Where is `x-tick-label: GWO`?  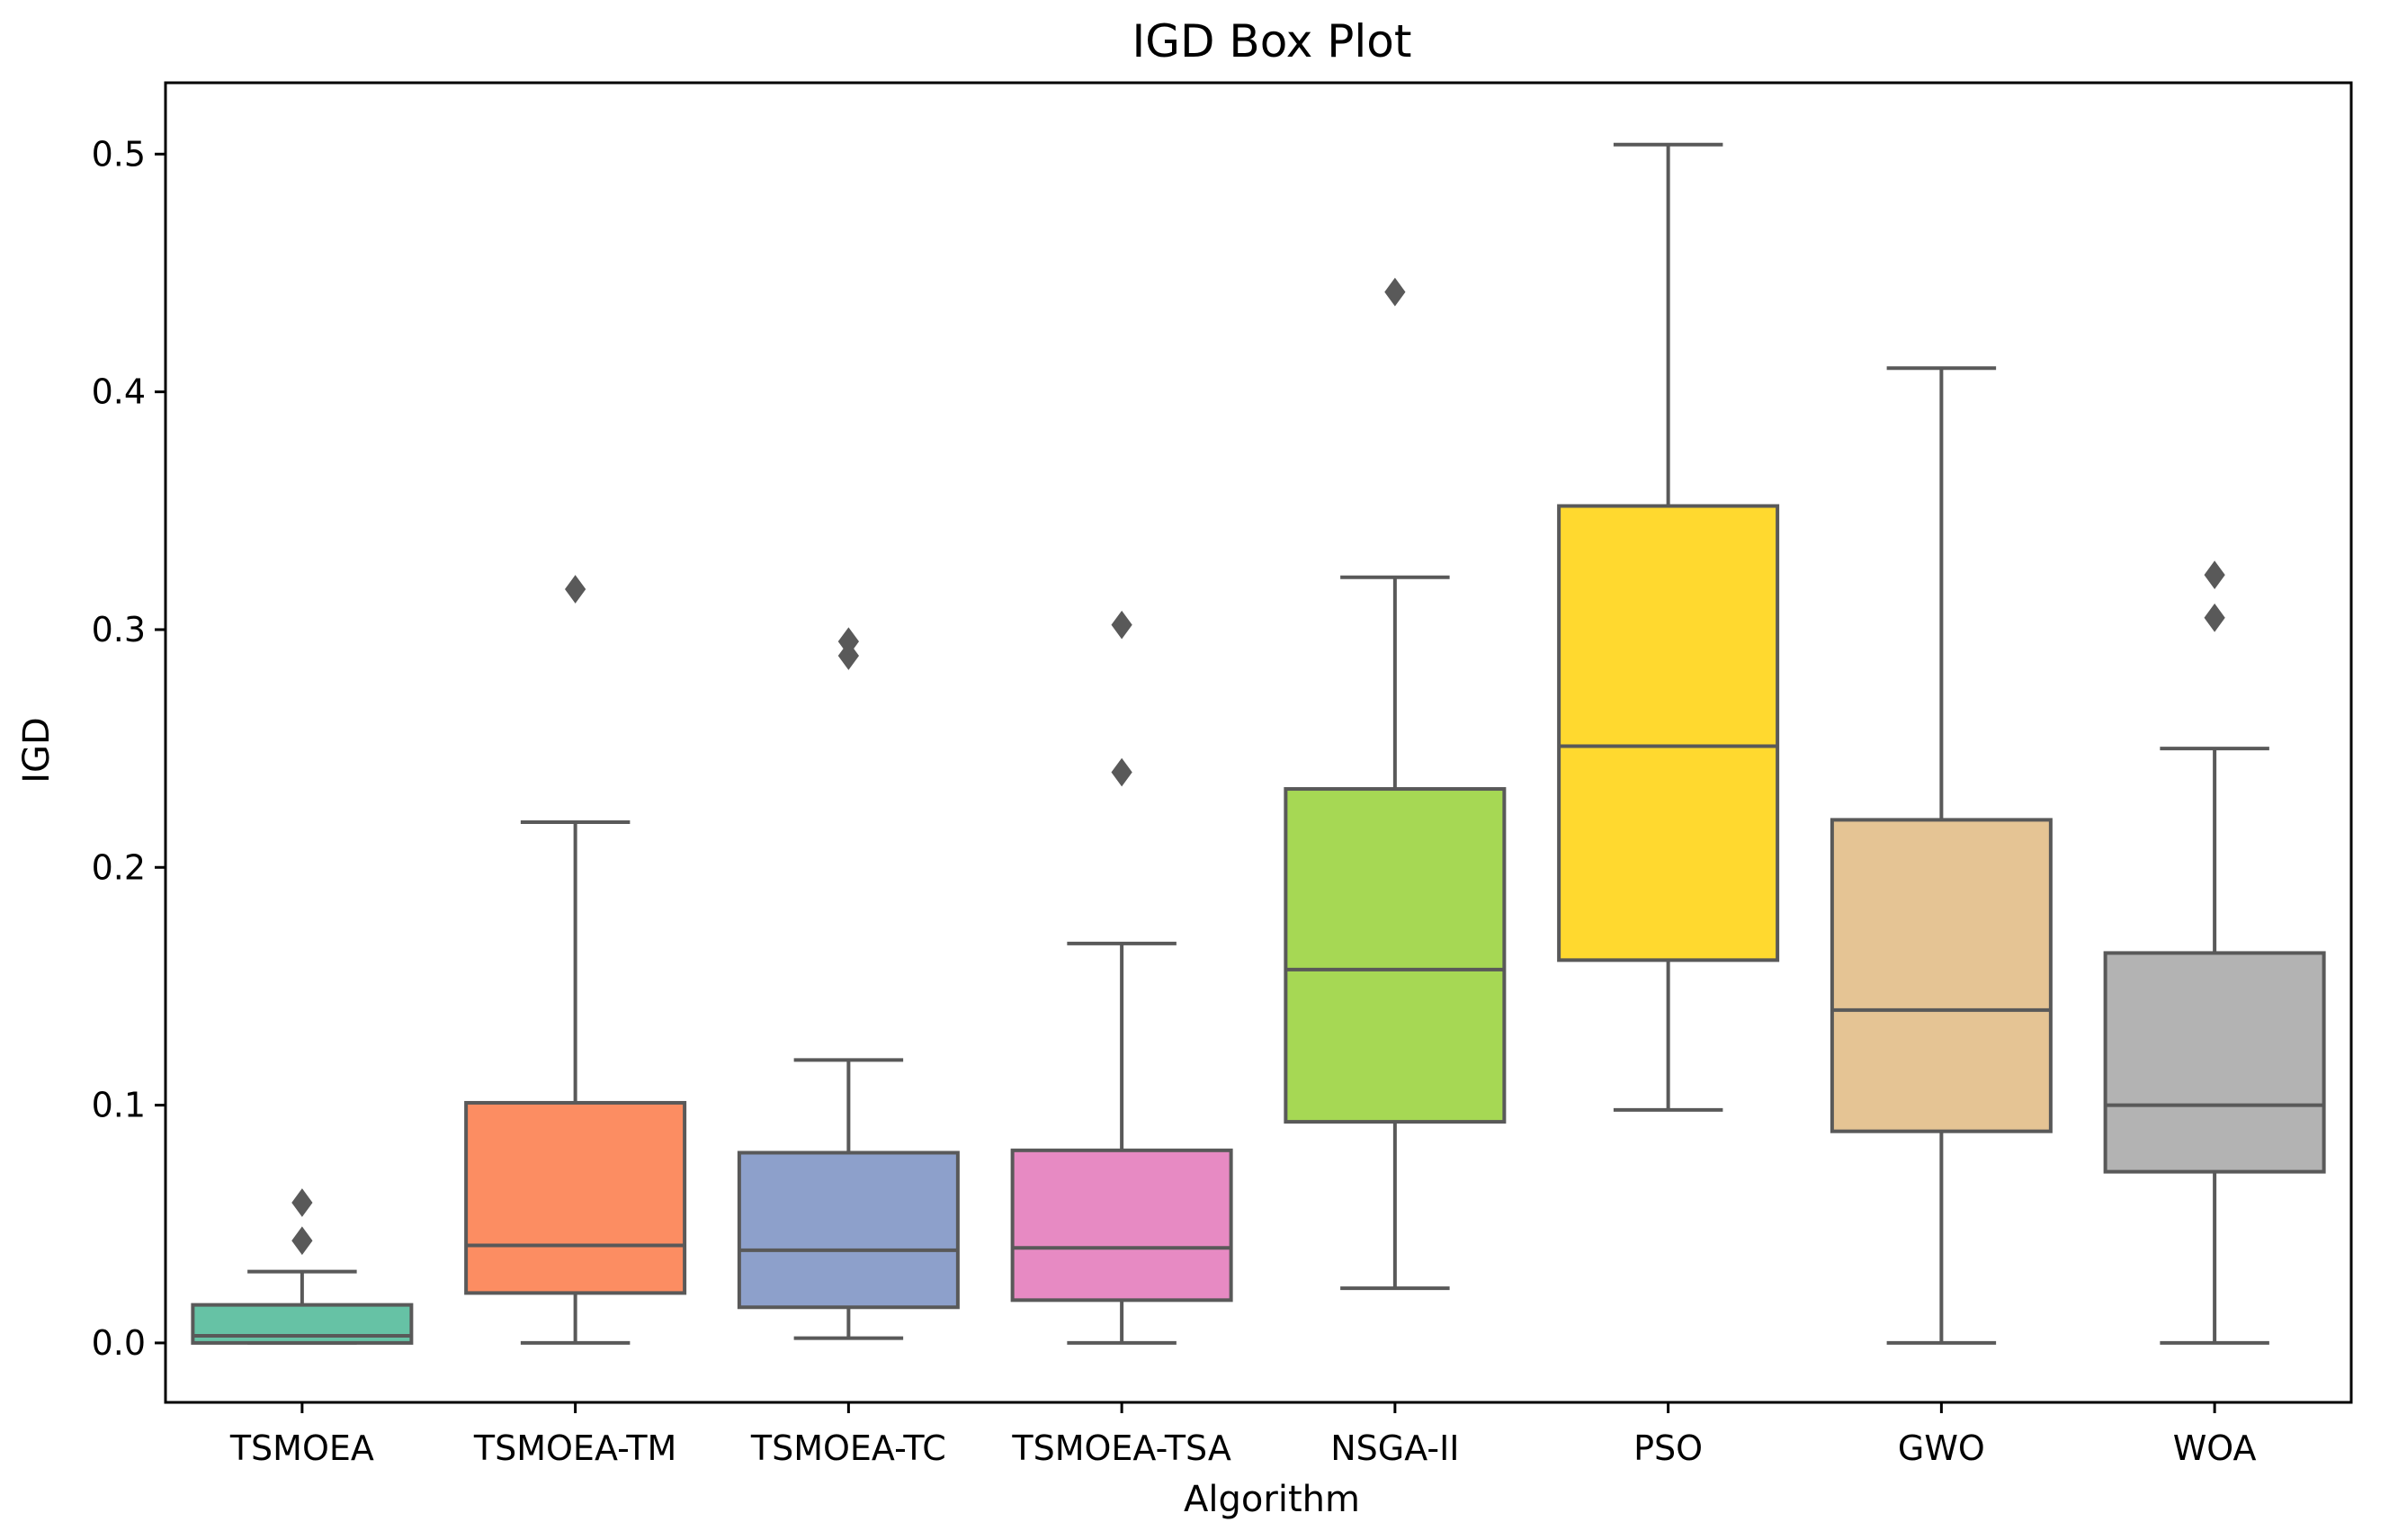
x-tick-label: GWO is located at coordinates (1941, 1448).